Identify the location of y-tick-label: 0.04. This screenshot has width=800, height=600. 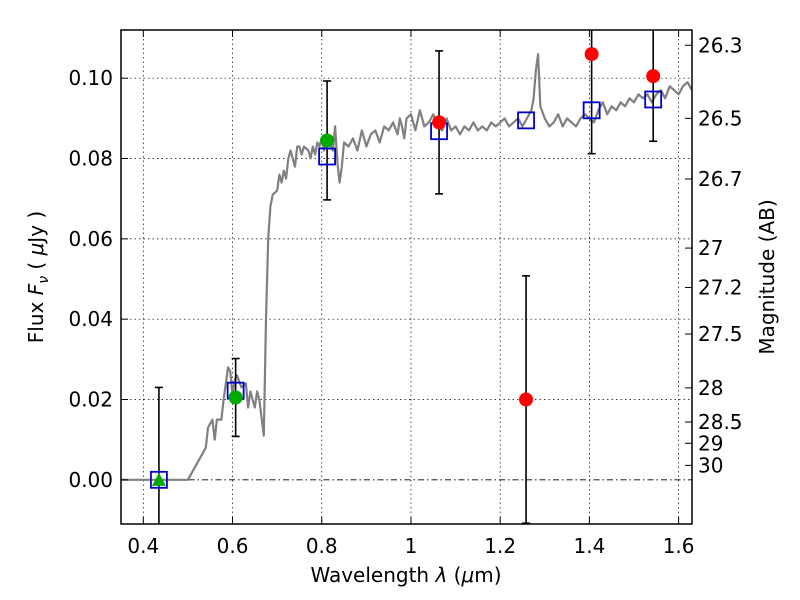
(90, 319).